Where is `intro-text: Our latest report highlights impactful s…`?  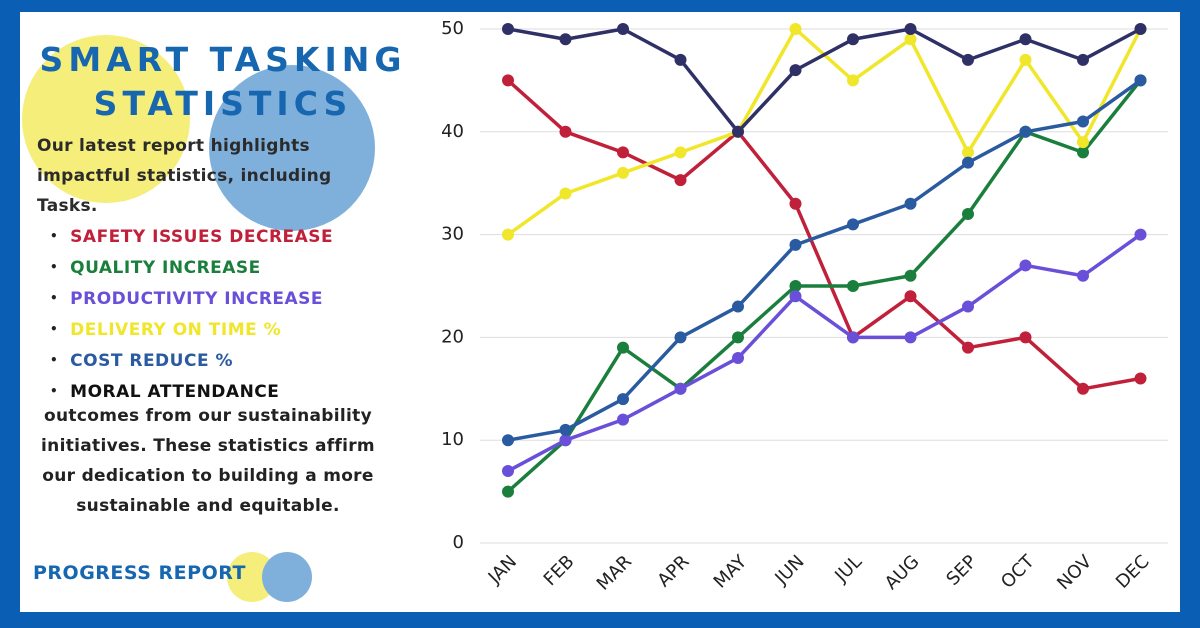 intro-text: Our latest report highlights impactful s… is located at coordinates (184, 176).